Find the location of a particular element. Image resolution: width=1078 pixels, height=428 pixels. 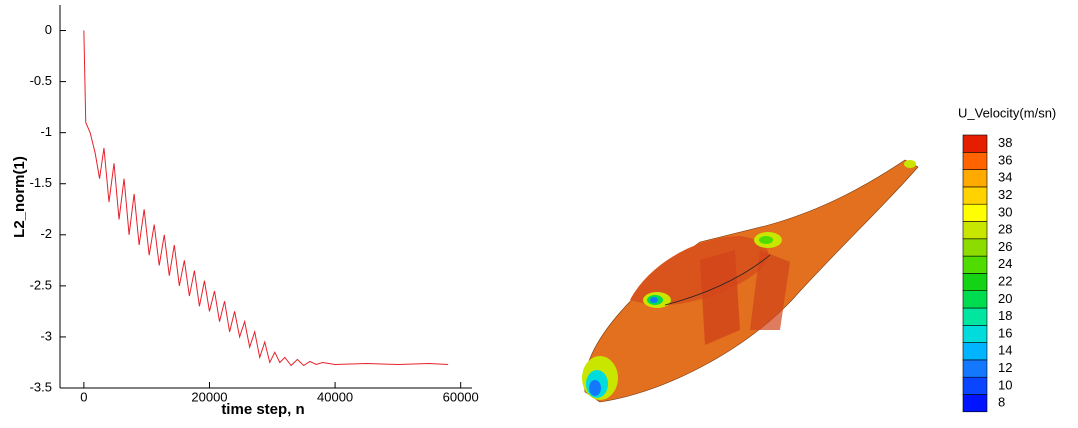

colorbar-label: 28 is located at coordinates (1005, 229).